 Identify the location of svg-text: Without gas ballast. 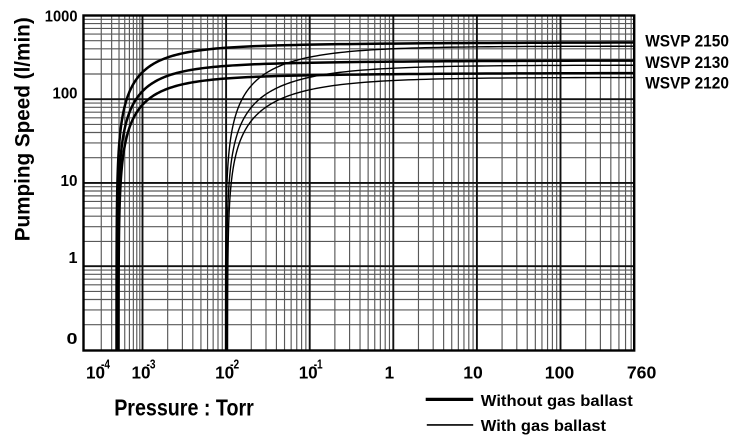
(557, 401).